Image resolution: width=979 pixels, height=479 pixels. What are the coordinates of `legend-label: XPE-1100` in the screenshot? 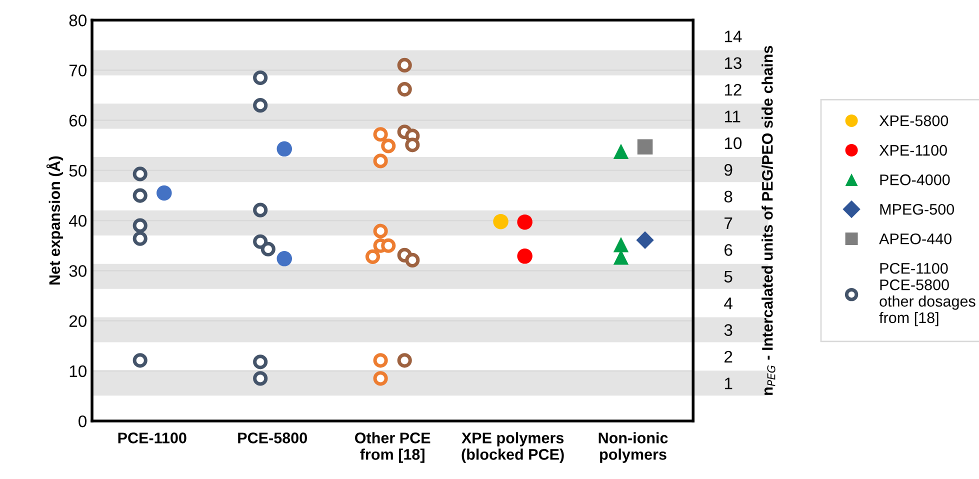 It's located at (913, 150).